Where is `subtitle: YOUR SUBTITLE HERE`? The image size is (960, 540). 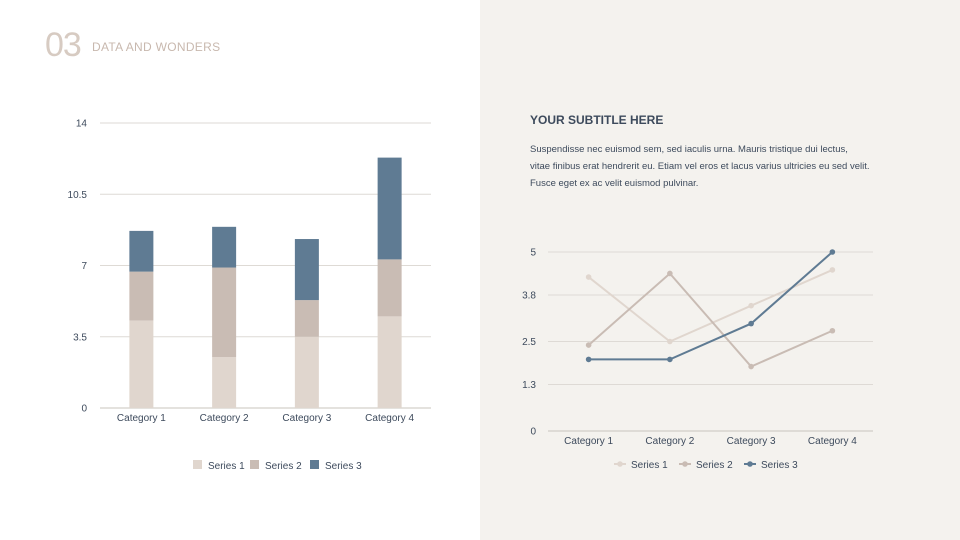 subtitle: YOUR SUBTITLE HERE is located at coordinates (597, 120).